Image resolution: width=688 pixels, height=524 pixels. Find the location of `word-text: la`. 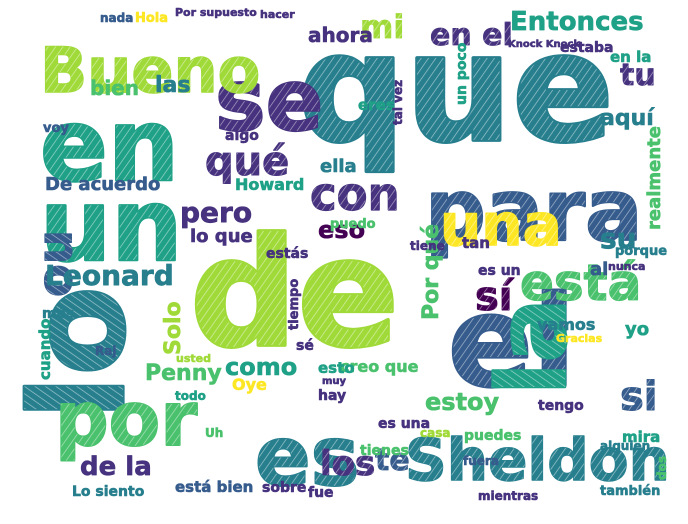

word-text: la is located at coordinates (533, 346).